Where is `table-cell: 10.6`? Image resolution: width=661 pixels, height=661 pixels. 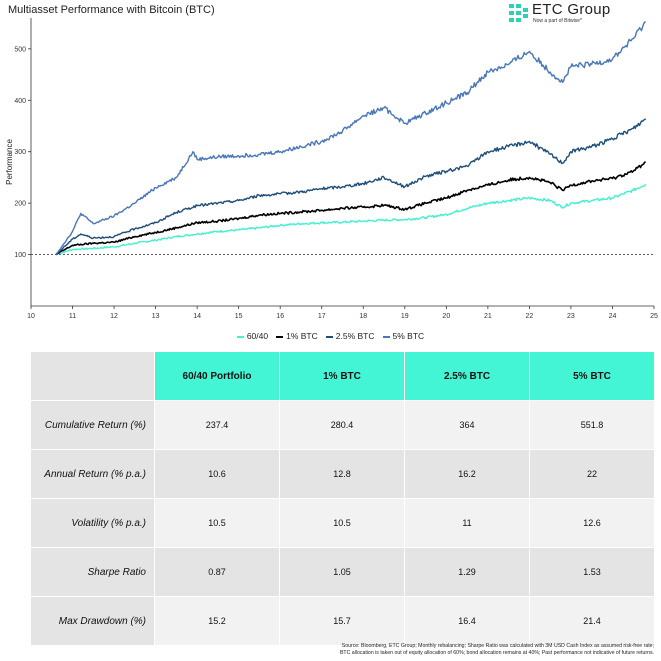
table-cell: 10.6 is located at coordinates (217, 474).